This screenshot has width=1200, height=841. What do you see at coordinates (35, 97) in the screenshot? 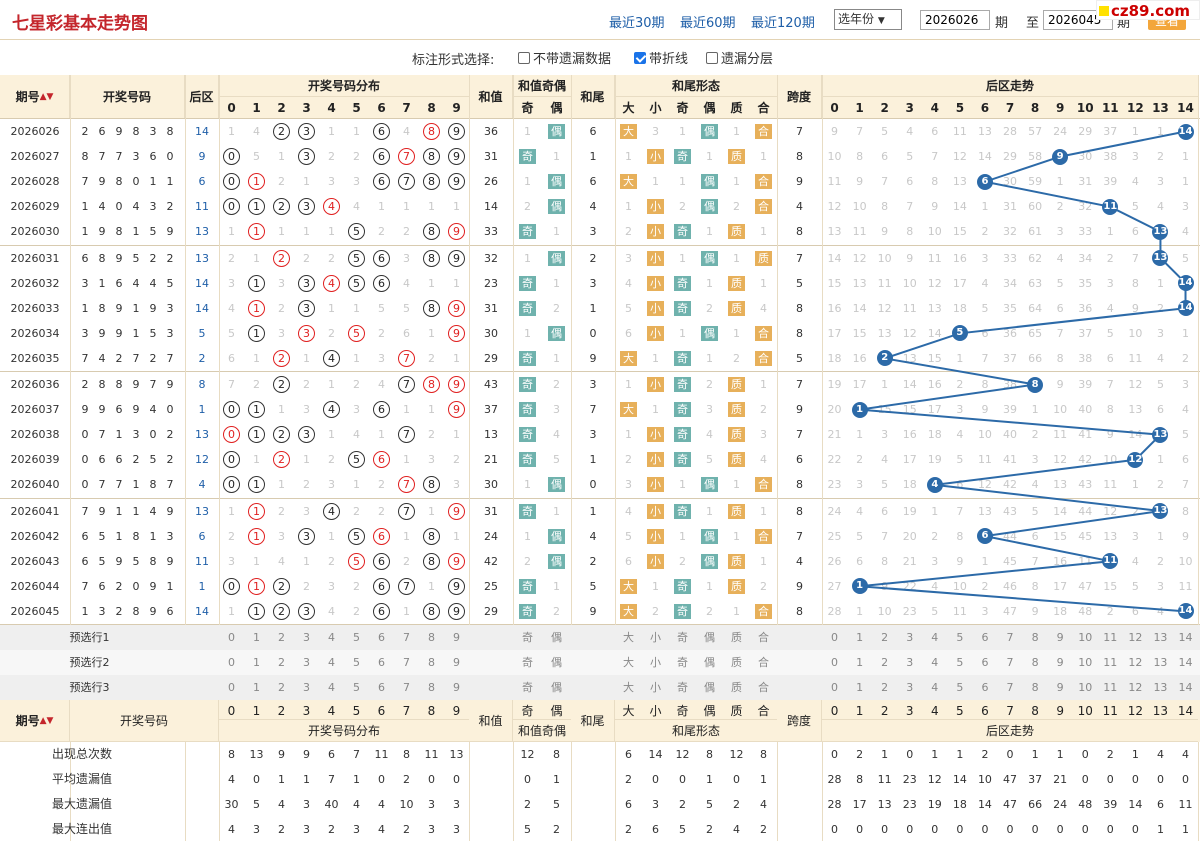
I see `col-issue-header: 期号 ▲▼` at bounding box center [35, 97].